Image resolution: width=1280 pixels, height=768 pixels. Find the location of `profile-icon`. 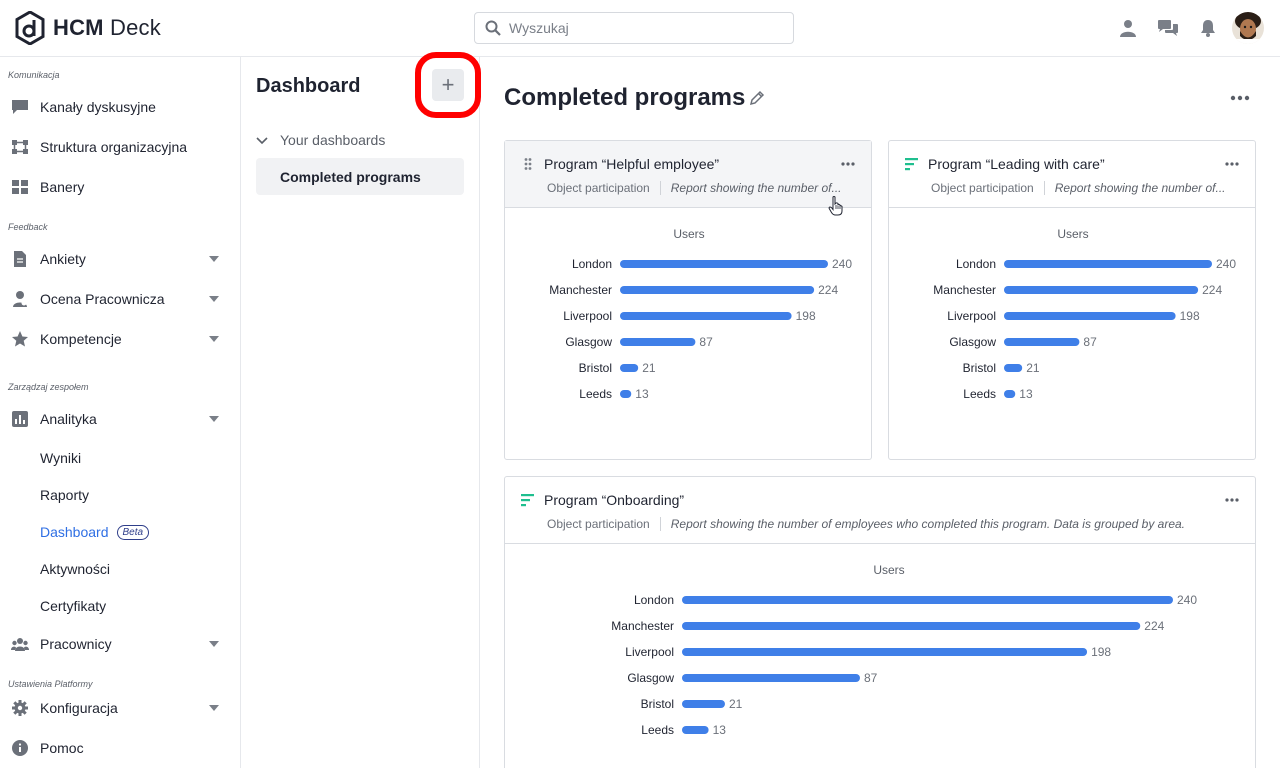

profile-icon is located at coordinates (1128, 28).